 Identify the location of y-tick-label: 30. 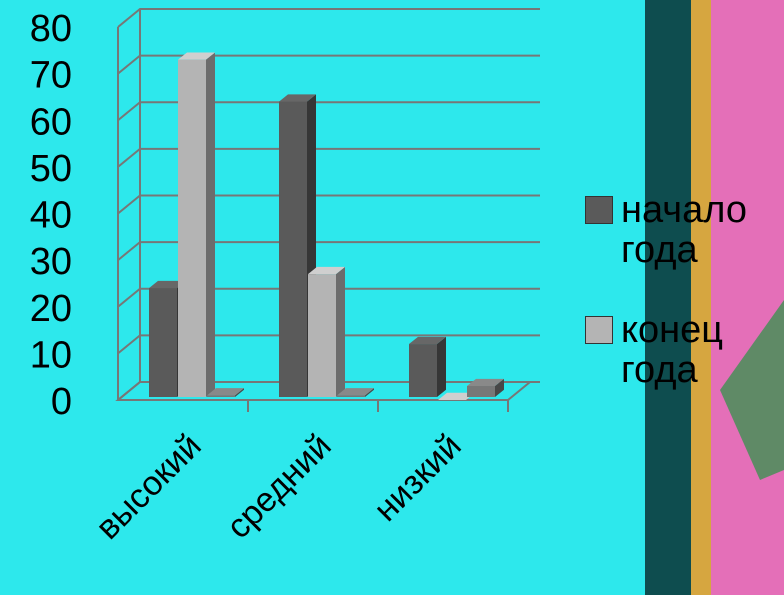
(51, 262).